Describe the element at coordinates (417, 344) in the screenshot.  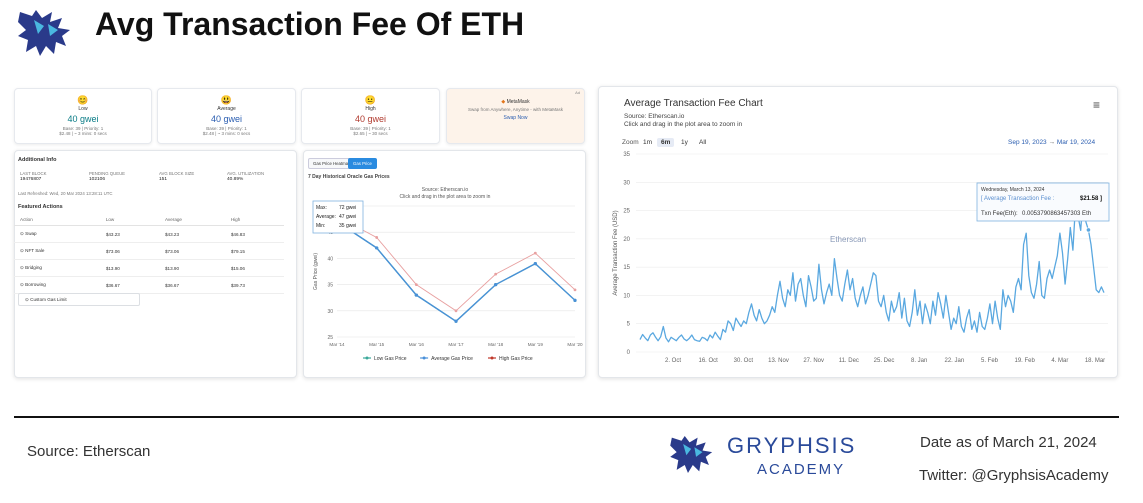
I see `mini-x-tick: Mar '16` at that location.